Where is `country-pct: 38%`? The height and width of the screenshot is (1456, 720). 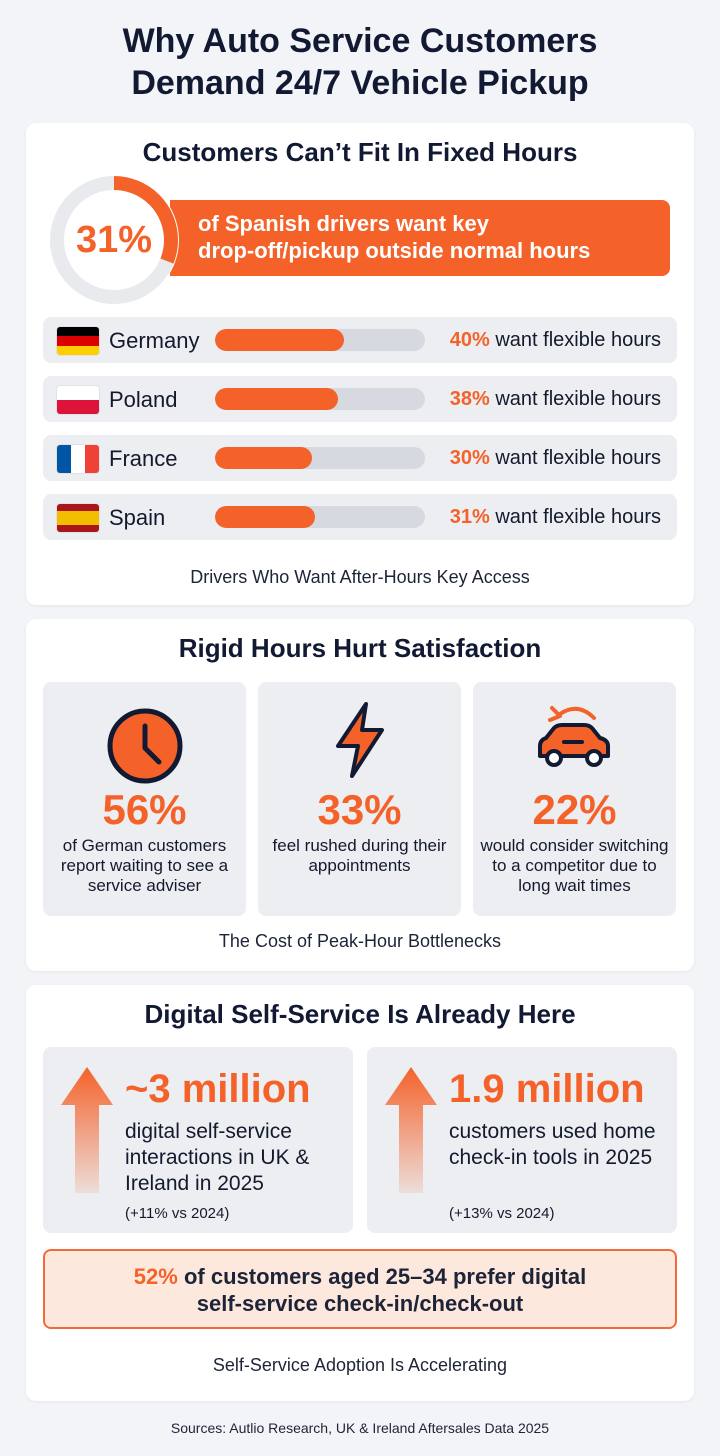
country-pct: 38% is located at coordinates (469, 399).